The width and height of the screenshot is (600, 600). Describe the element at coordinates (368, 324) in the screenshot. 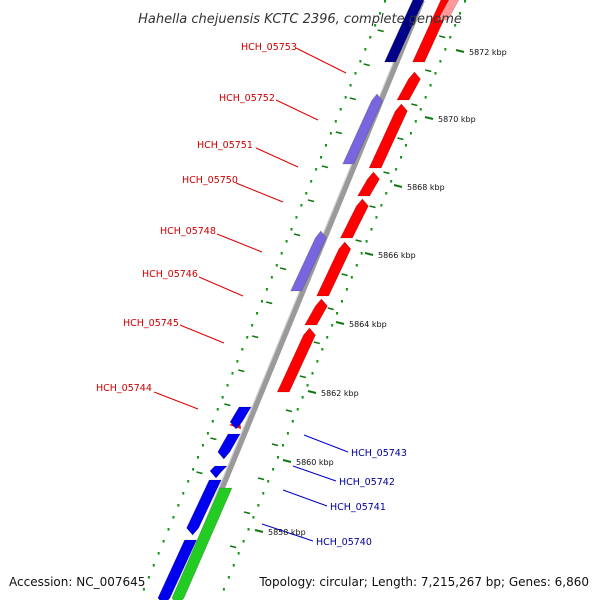

I see `kbp-label: 5864 kbp` at that location.